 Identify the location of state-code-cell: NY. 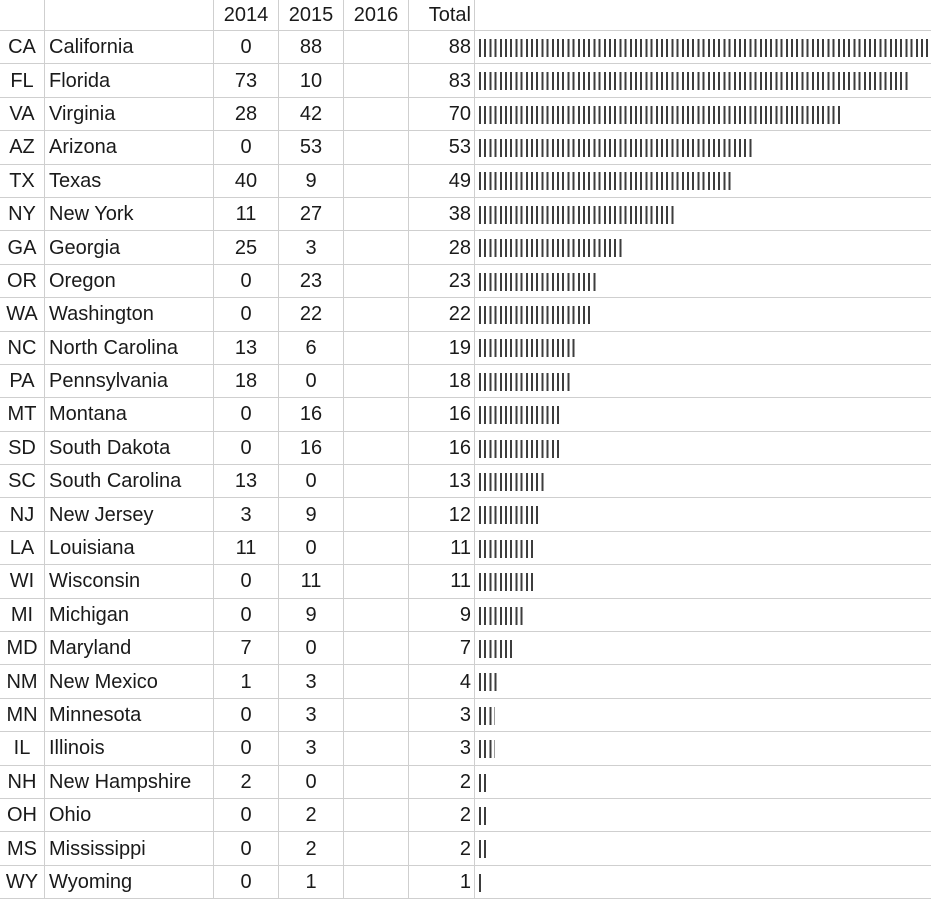
(22, 214).